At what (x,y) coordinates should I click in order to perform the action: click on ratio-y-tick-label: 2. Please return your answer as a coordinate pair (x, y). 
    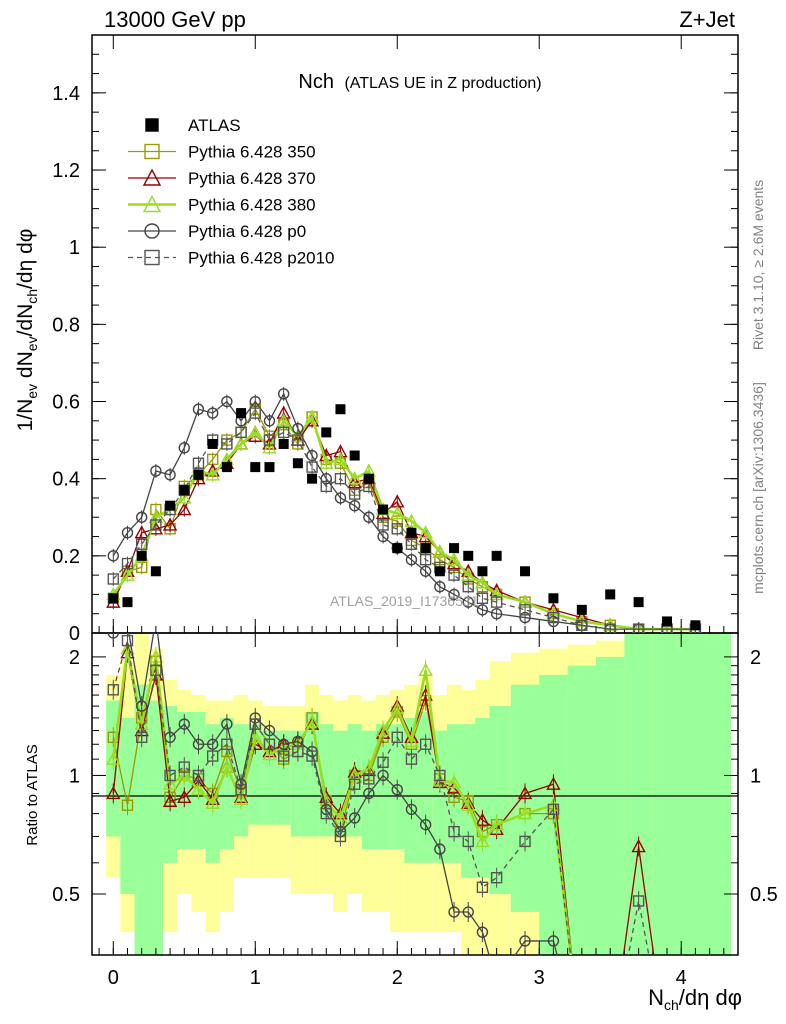
    Looking at the image, I should click on (74, 658).